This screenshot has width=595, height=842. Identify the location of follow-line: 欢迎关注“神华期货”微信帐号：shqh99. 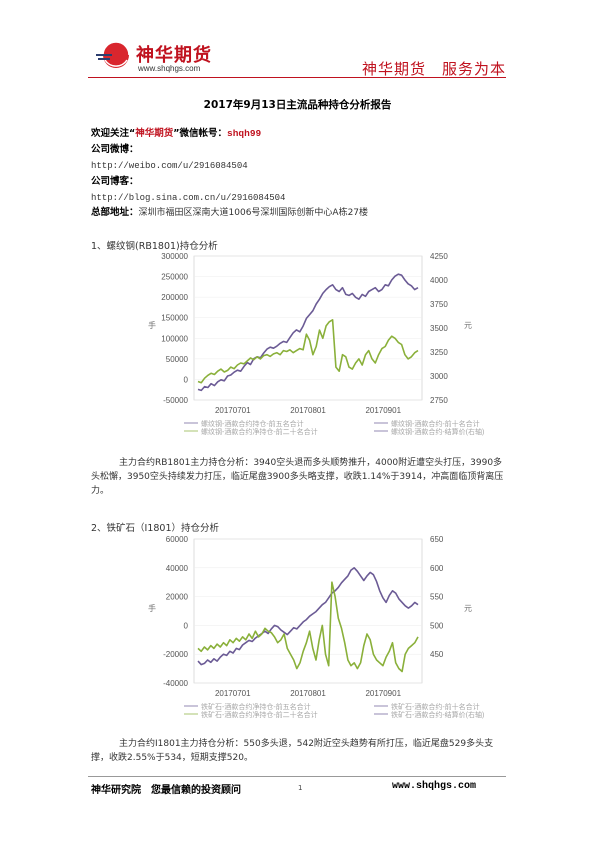
(176, 134).